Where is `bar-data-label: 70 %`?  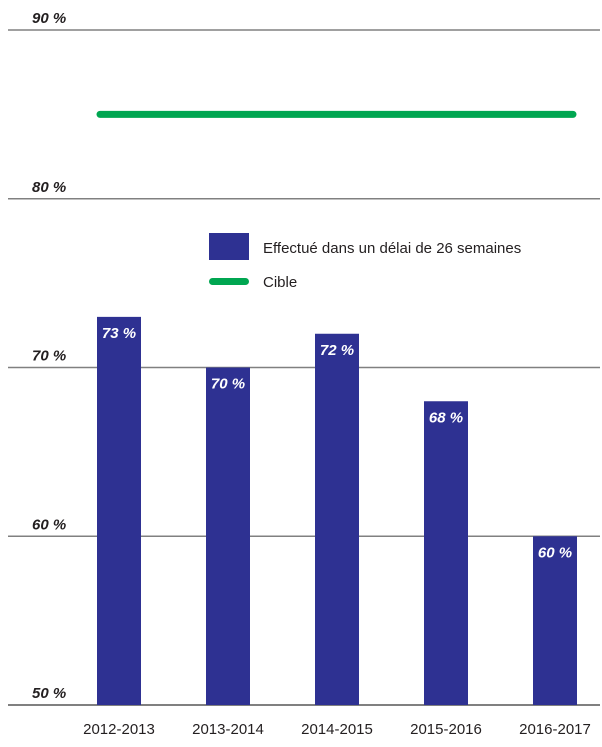
bar-data-label: 70 % is located at coordinates (228, 384).